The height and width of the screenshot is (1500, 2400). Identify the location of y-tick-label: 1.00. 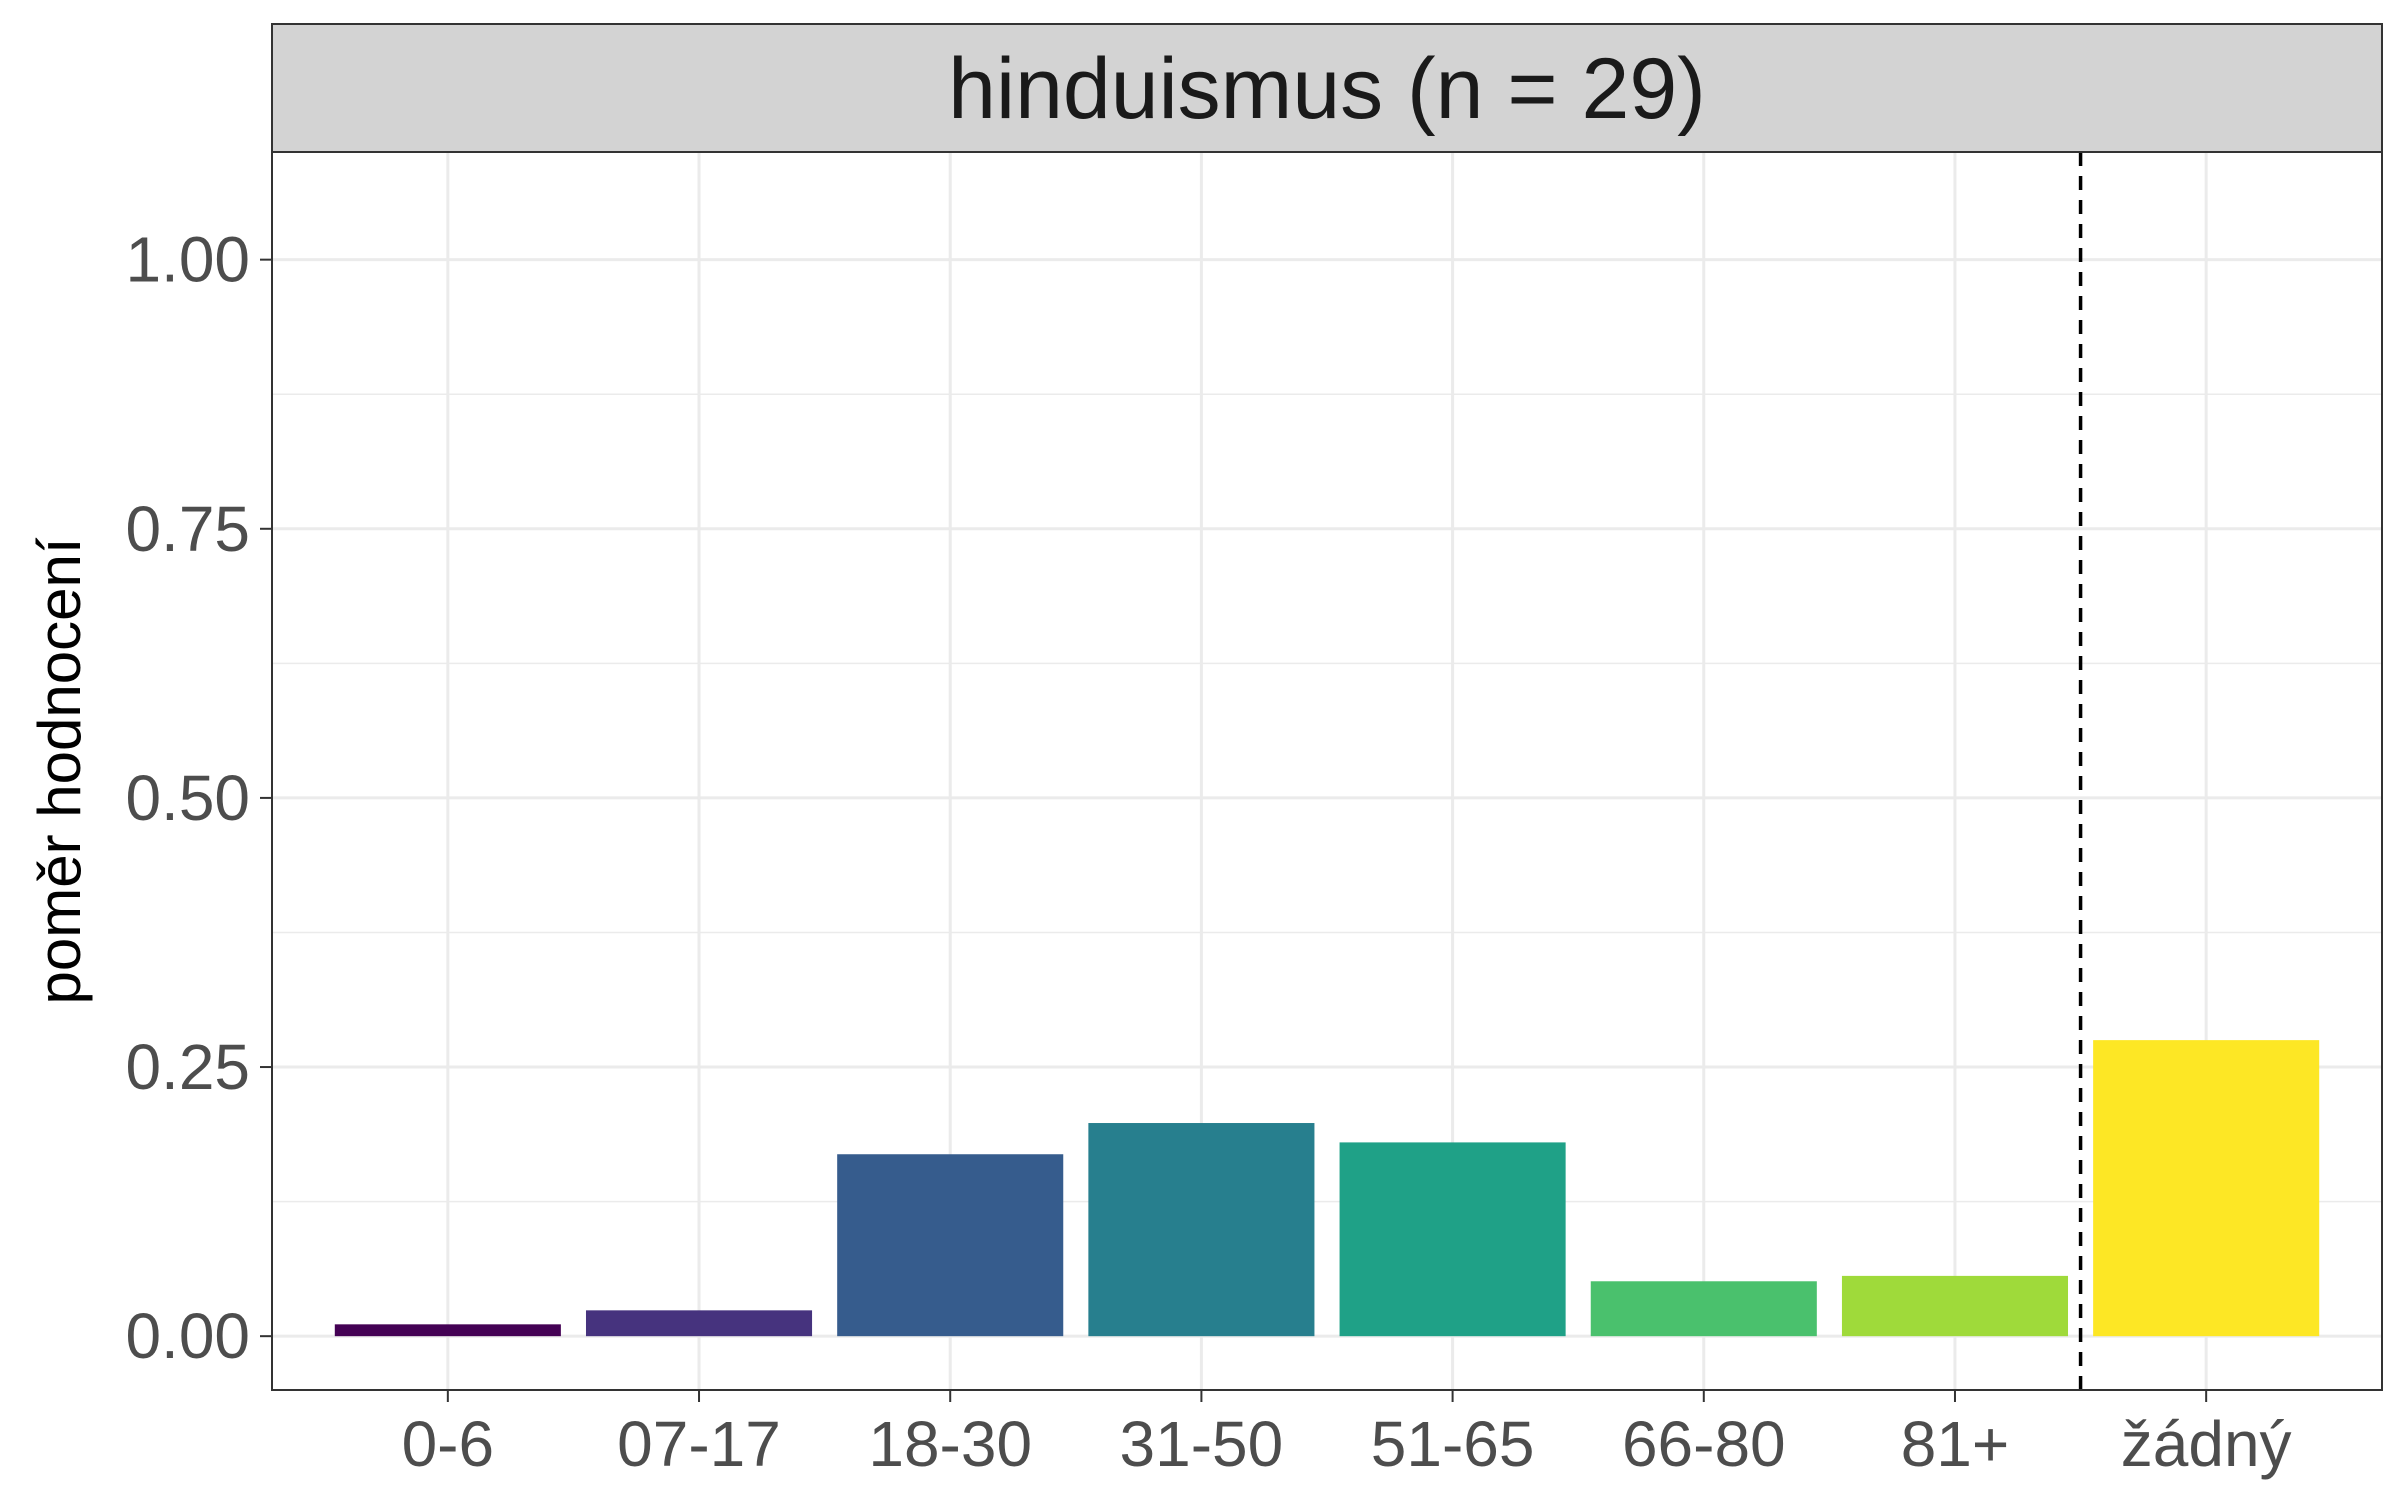
(187, 260).